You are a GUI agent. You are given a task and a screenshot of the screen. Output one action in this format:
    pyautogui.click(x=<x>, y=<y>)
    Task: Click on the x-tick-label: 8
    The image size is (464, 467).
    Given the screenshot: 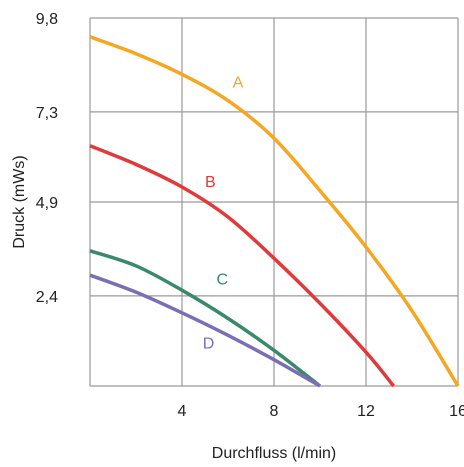 What is the action you would take?
    pyautogui.click(x=274, y=411)
    